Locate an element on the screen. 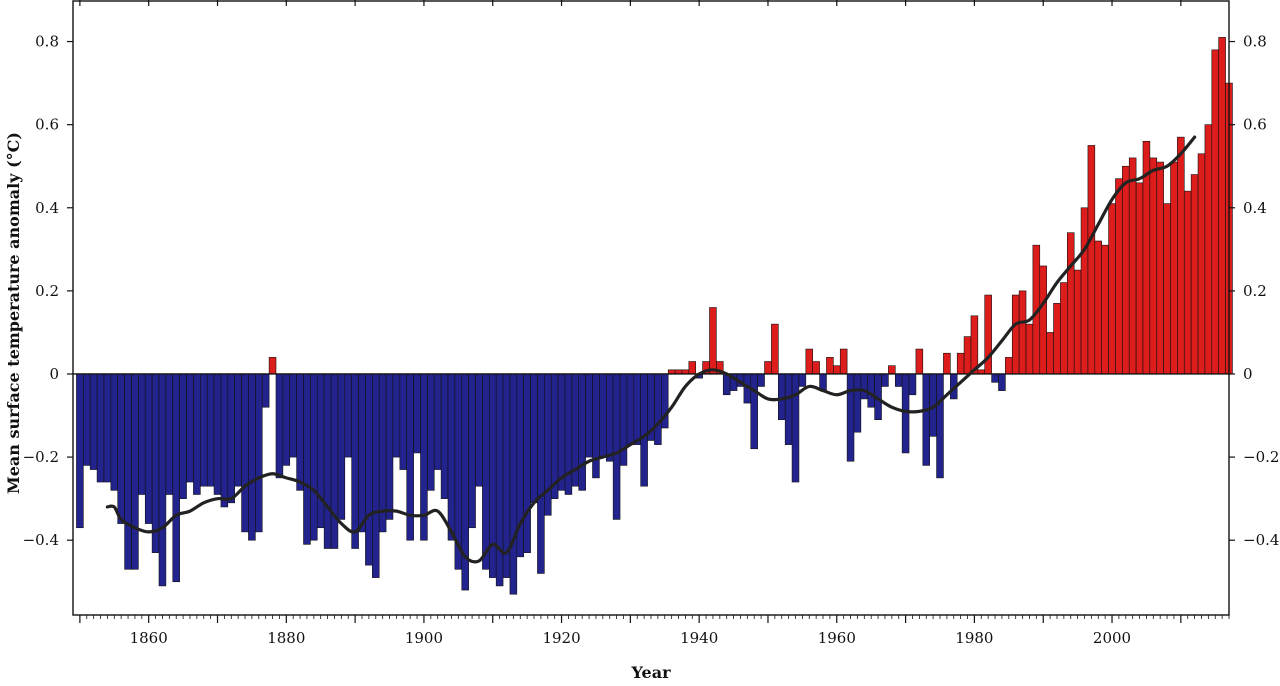 The image size is (1280, 686). y-tick-label-right: −0.2 is located at coordinates (1261, 457).